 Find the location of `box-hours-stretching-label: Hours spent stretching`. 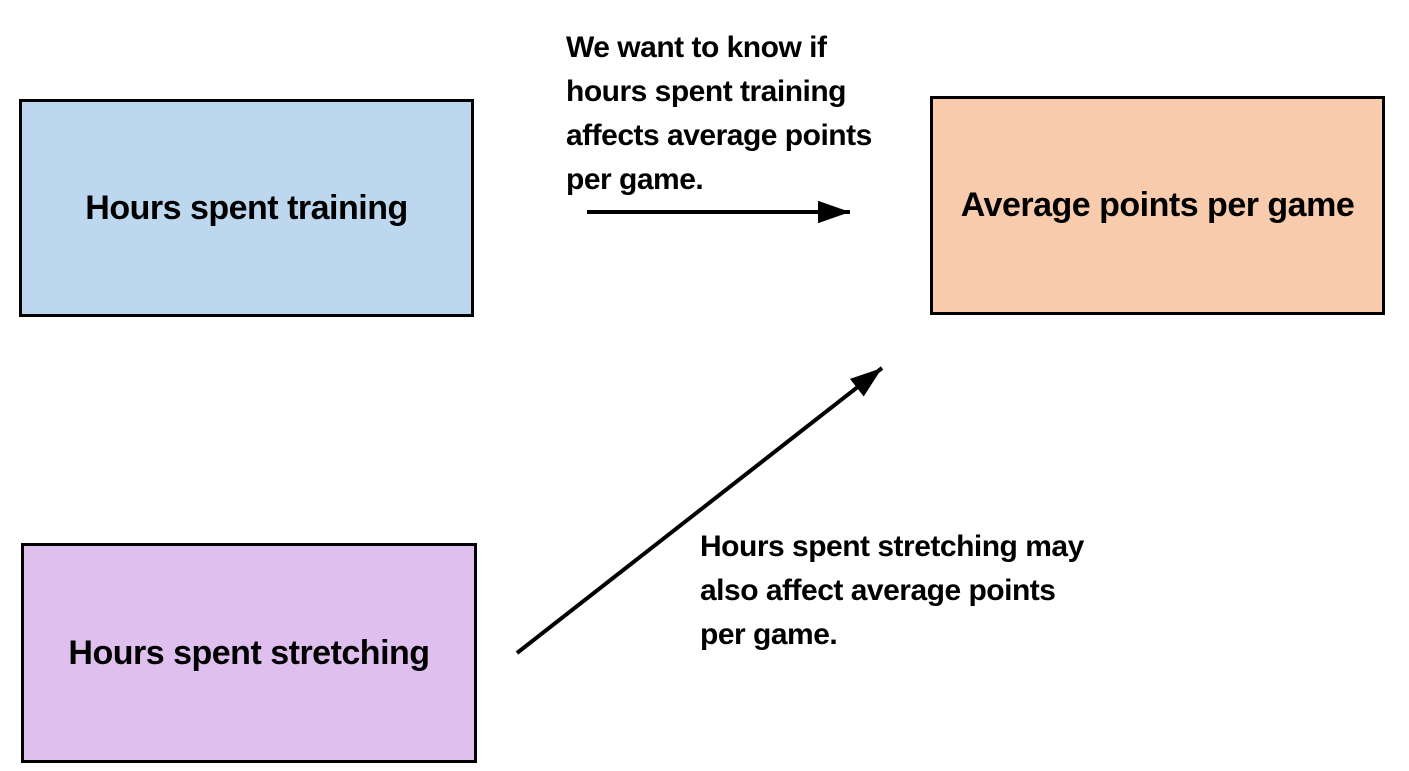

box-hours-stretching-label: Hours spent stretching is located at coordinates (249, 652).